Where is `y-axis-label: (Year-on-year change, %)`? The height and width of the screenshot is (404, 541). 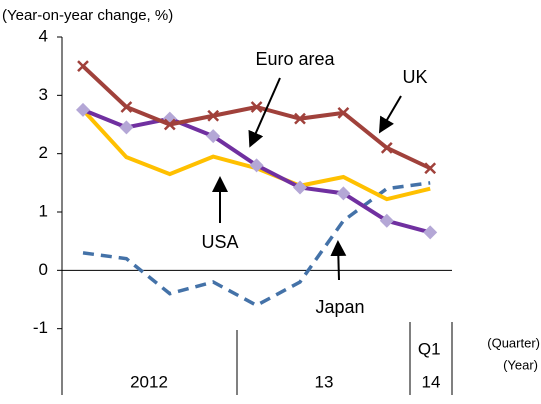
y-axis-label: (Year-on-year change, %) is located at coordinates (87, 15).